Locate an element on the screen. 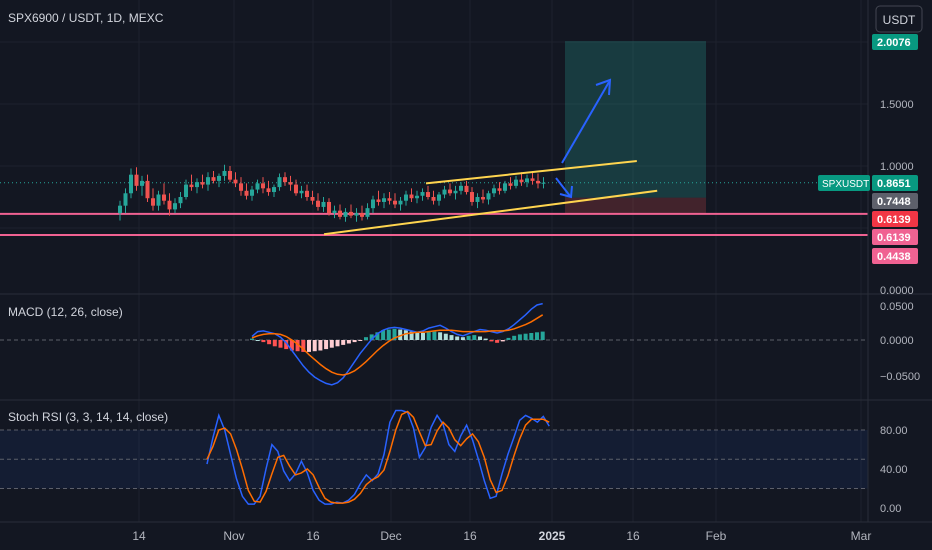 The width and height of the screenshot is (932, 550). stop-price-badge: 0.6139 is located at coordinates (895, 219).